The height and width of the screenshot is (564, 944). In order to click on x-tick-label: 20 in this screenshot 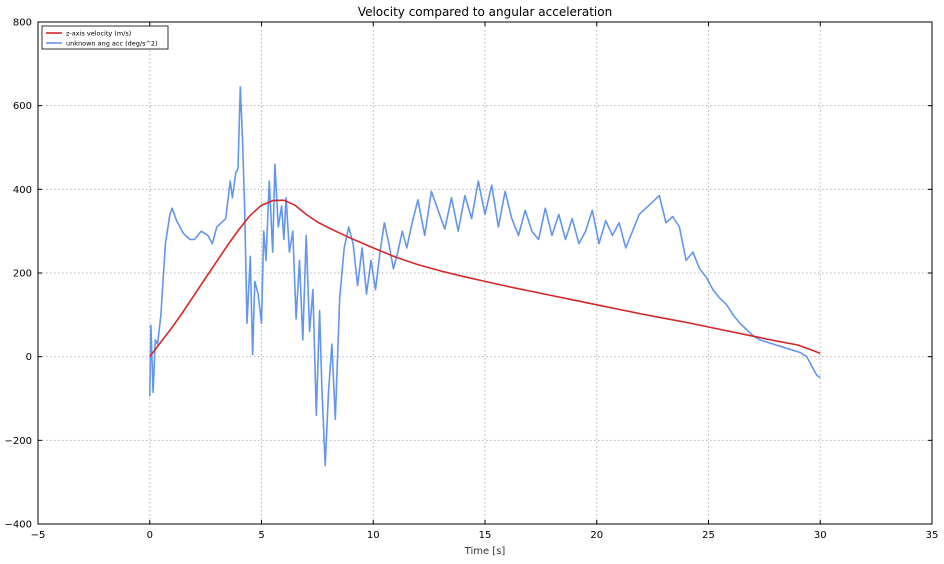, I will do `click(596, 535)`.